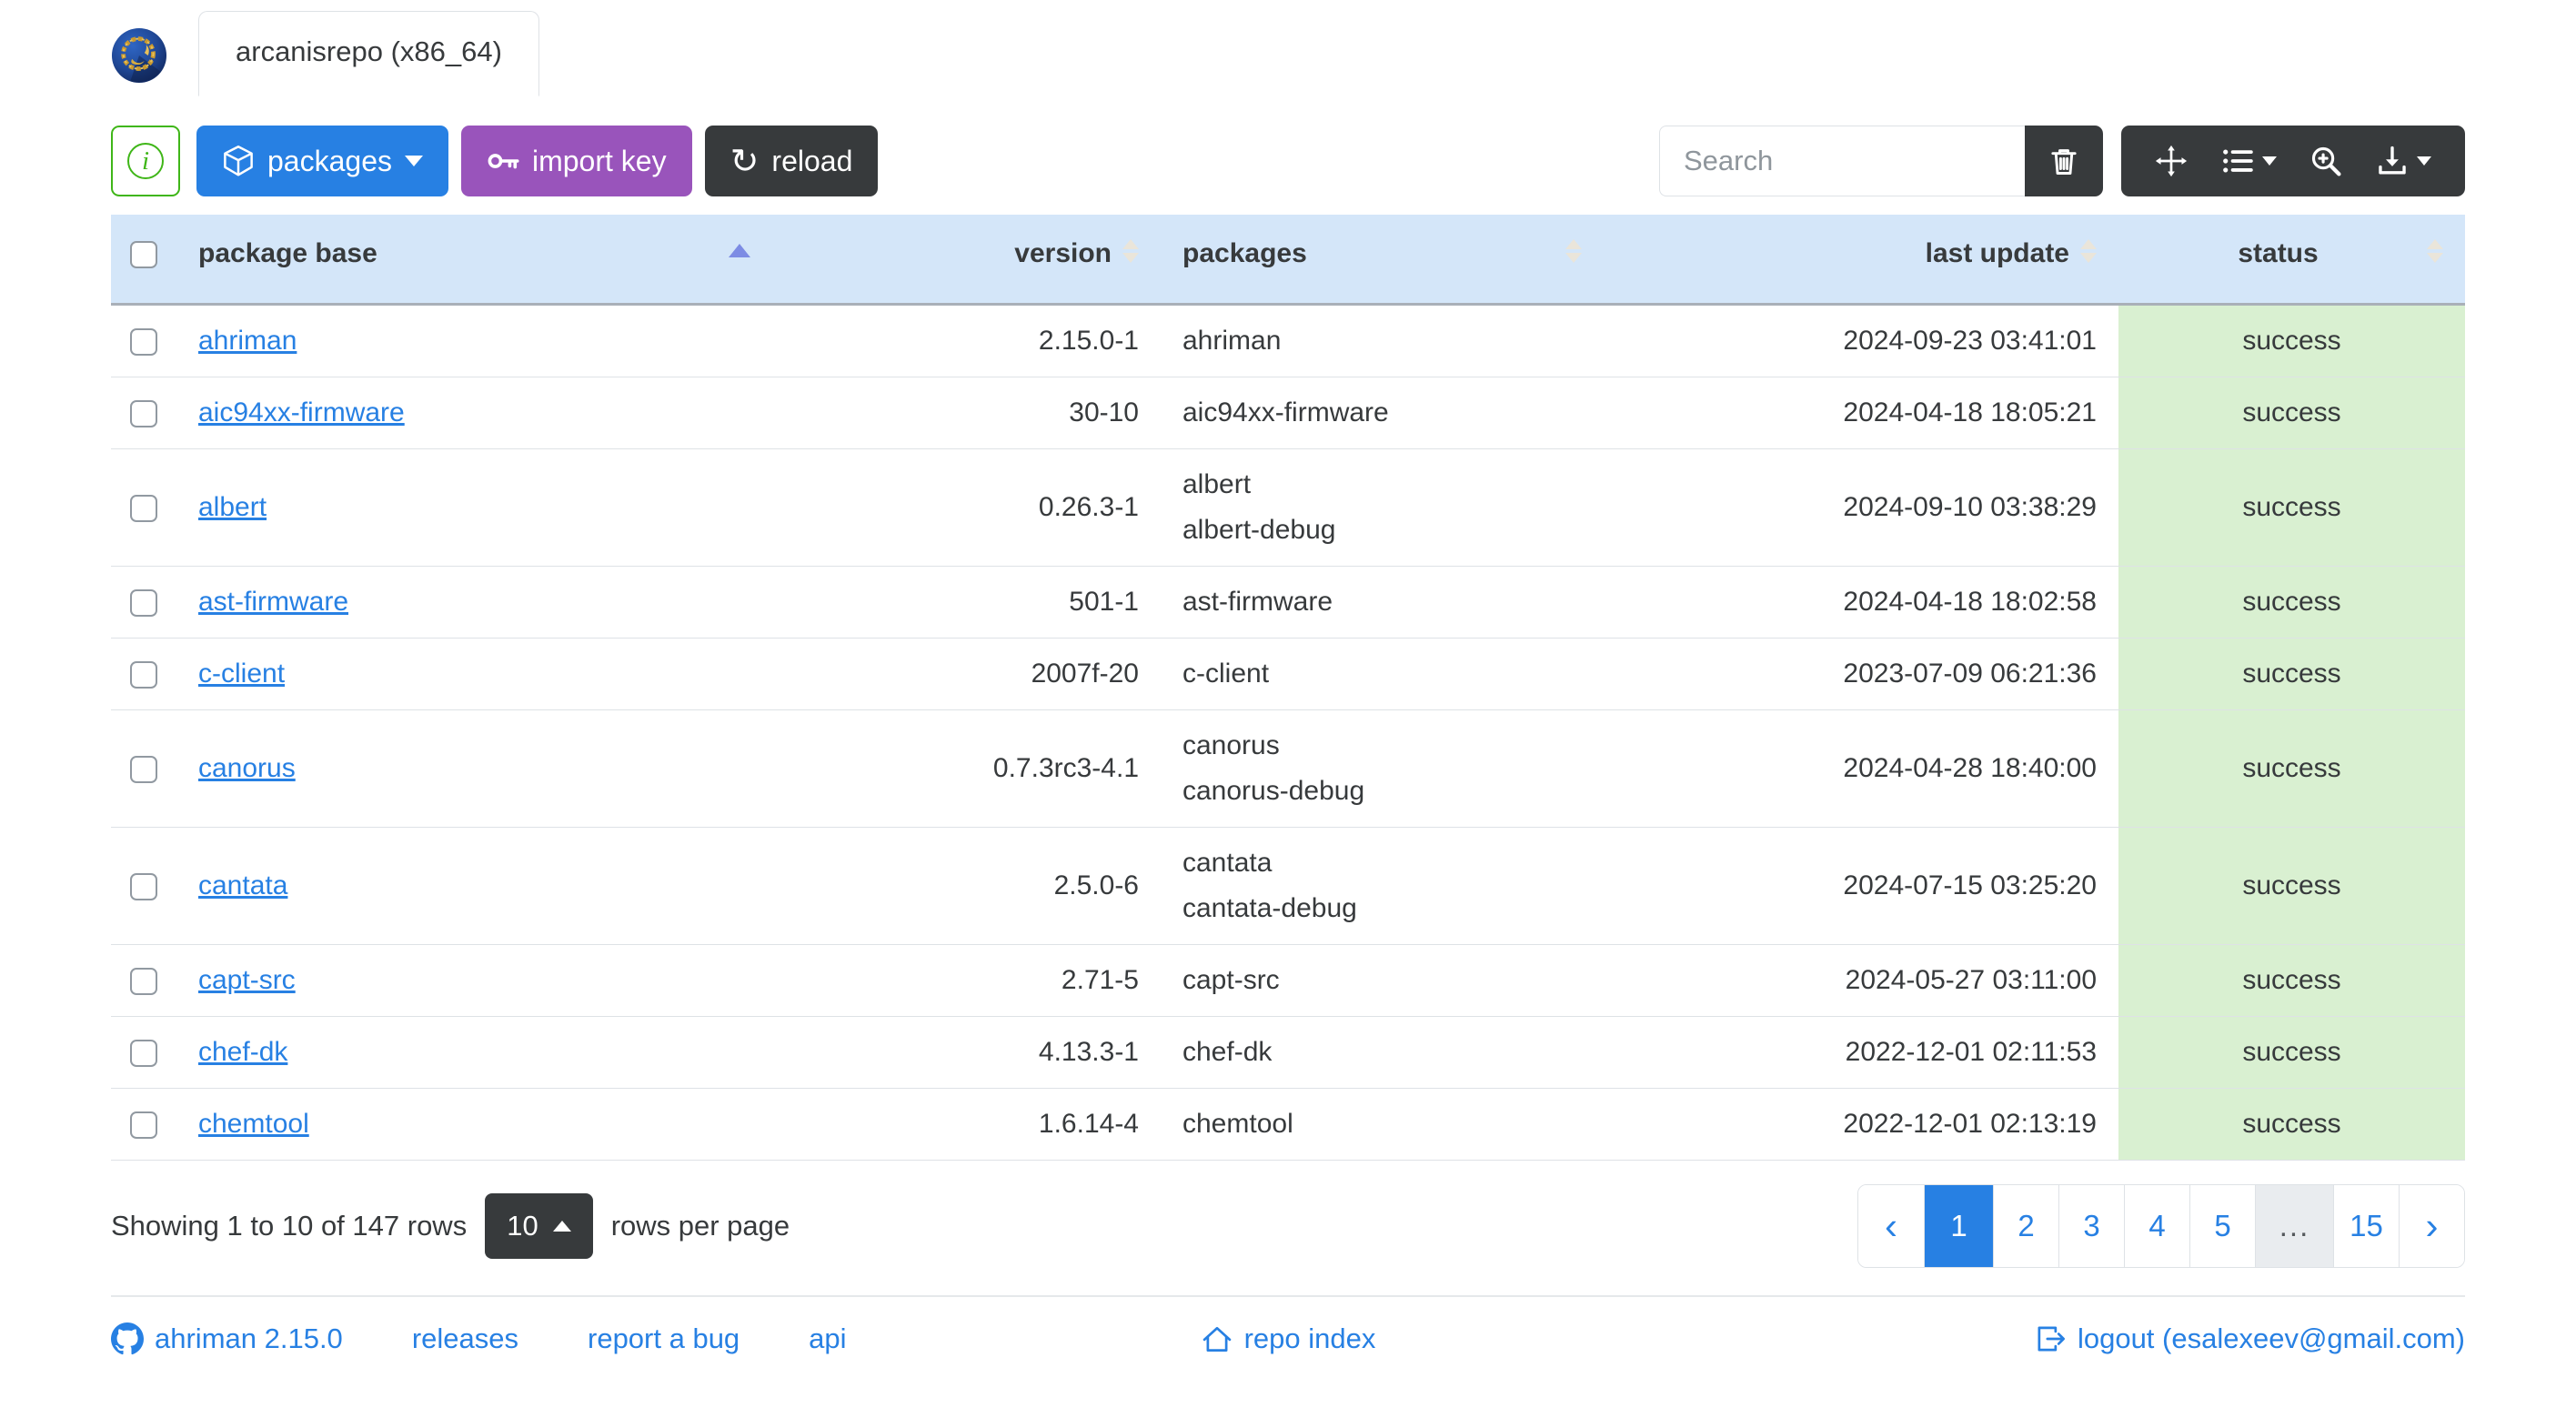 Image resolution: width=2576 pixels, height=1428 pixels. I want to click on footer-left-links: ahriman 2.15.0 releases report a bug api, so click(656, 1339).